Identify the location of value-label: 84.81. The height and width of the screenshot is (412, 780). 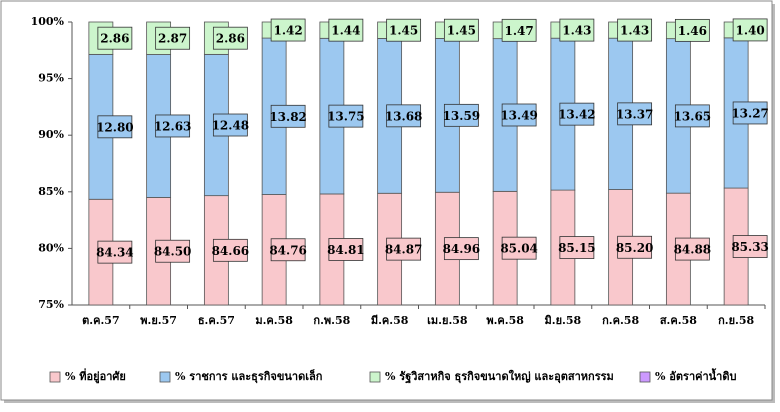
(346, 250).